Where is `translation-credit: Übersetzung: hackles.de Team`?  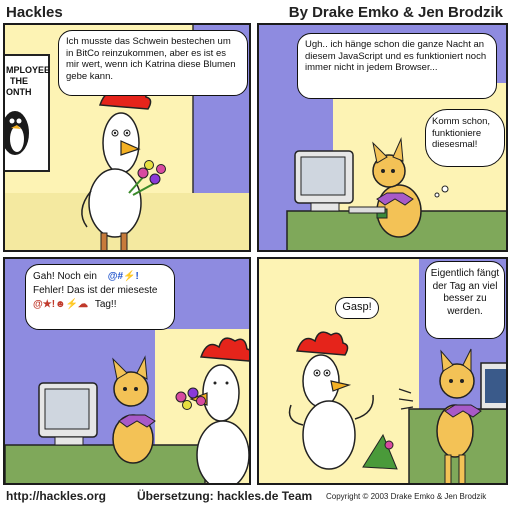
translation-credit: Übersetzung: hackles.de Team is located at coordinates (225, 496).